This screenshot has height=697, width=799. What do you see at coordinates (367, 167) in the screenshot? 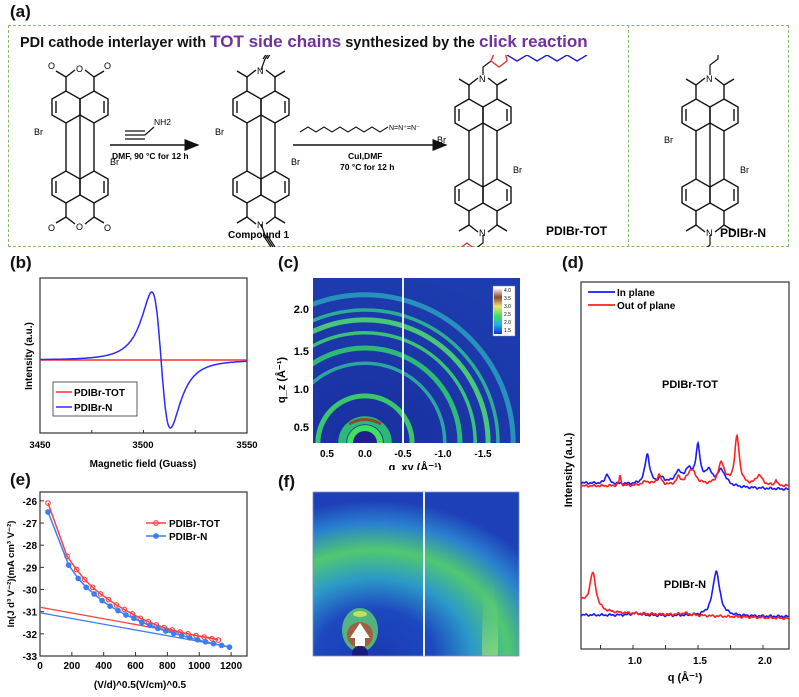
I see `step2-conditions-2: 70 °C for 12 h` at bounding box center [367, 167].